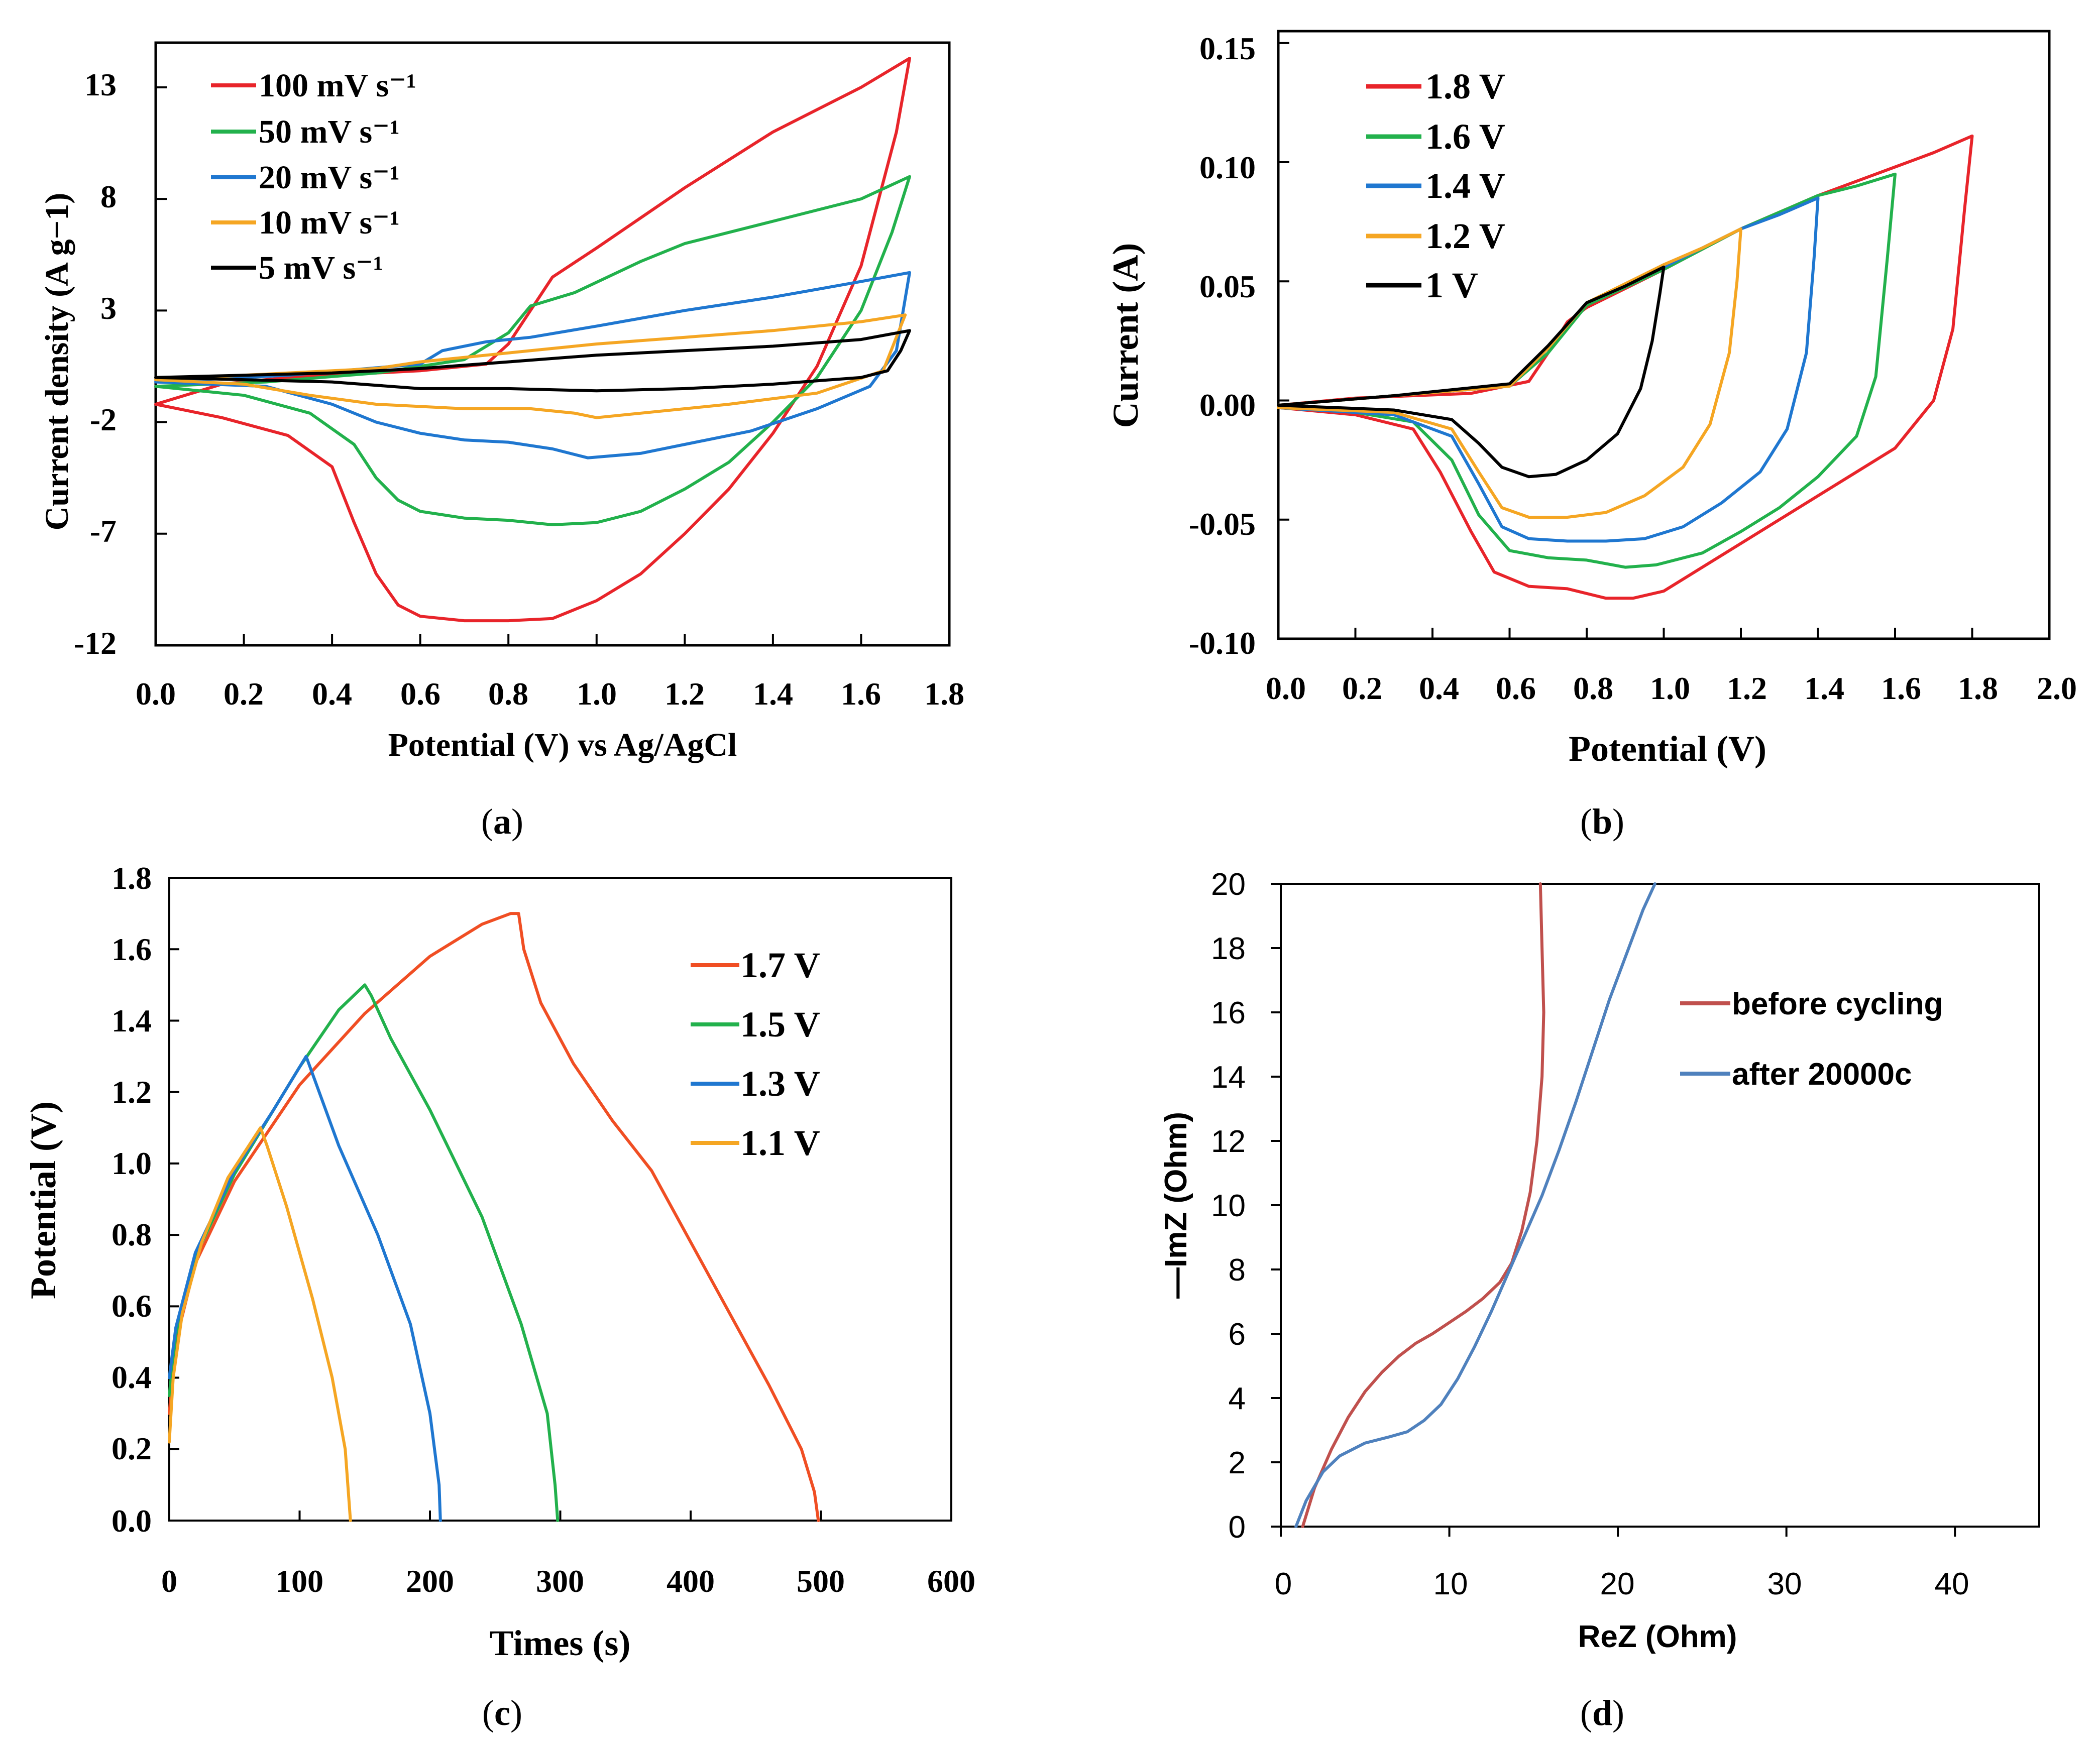  Describe the element at coordinates (1227, 49) in the screenshot. I see `chart-b-ytick: 0.15` at that location.